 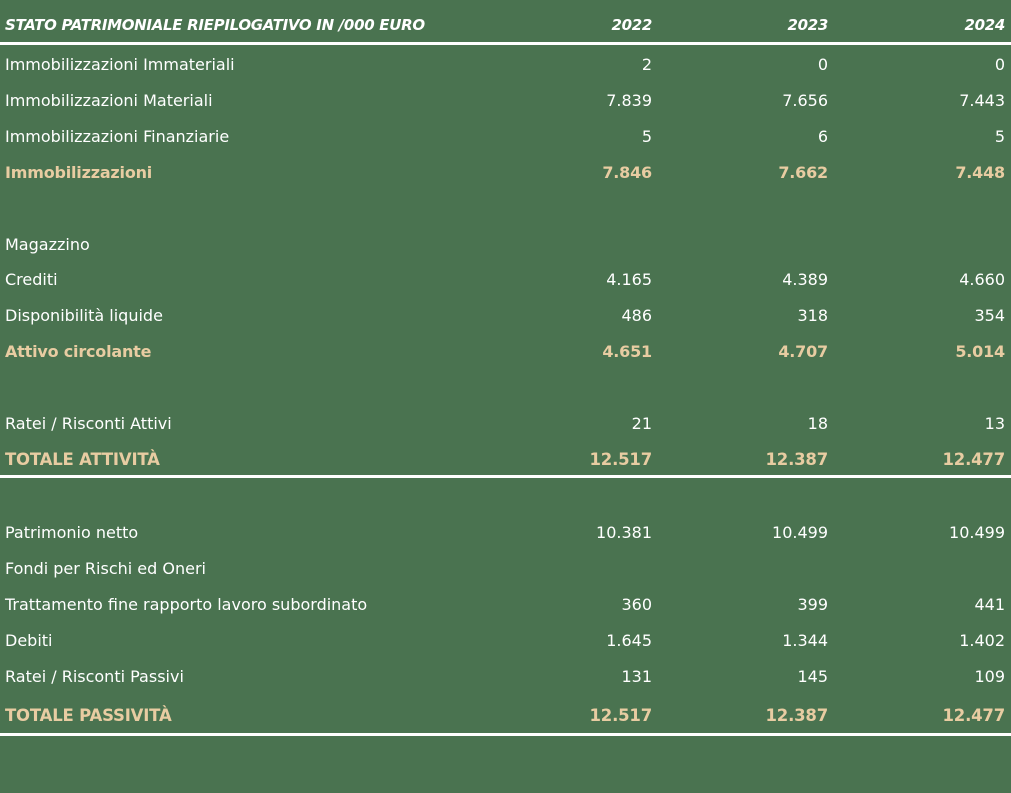 I want to click on value-2023: 399, so click(x=812, y=604).